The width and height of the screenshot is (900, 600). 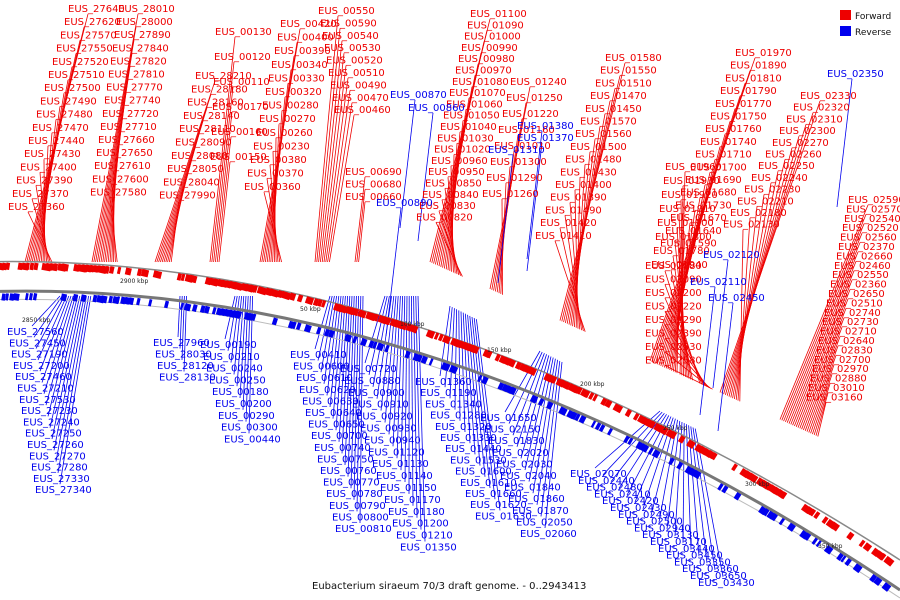 What do you see at coordinates (834, 397) in the screenshot?
I see `forward-gene-label: EUS_03160` at bounding box center [834, 397].